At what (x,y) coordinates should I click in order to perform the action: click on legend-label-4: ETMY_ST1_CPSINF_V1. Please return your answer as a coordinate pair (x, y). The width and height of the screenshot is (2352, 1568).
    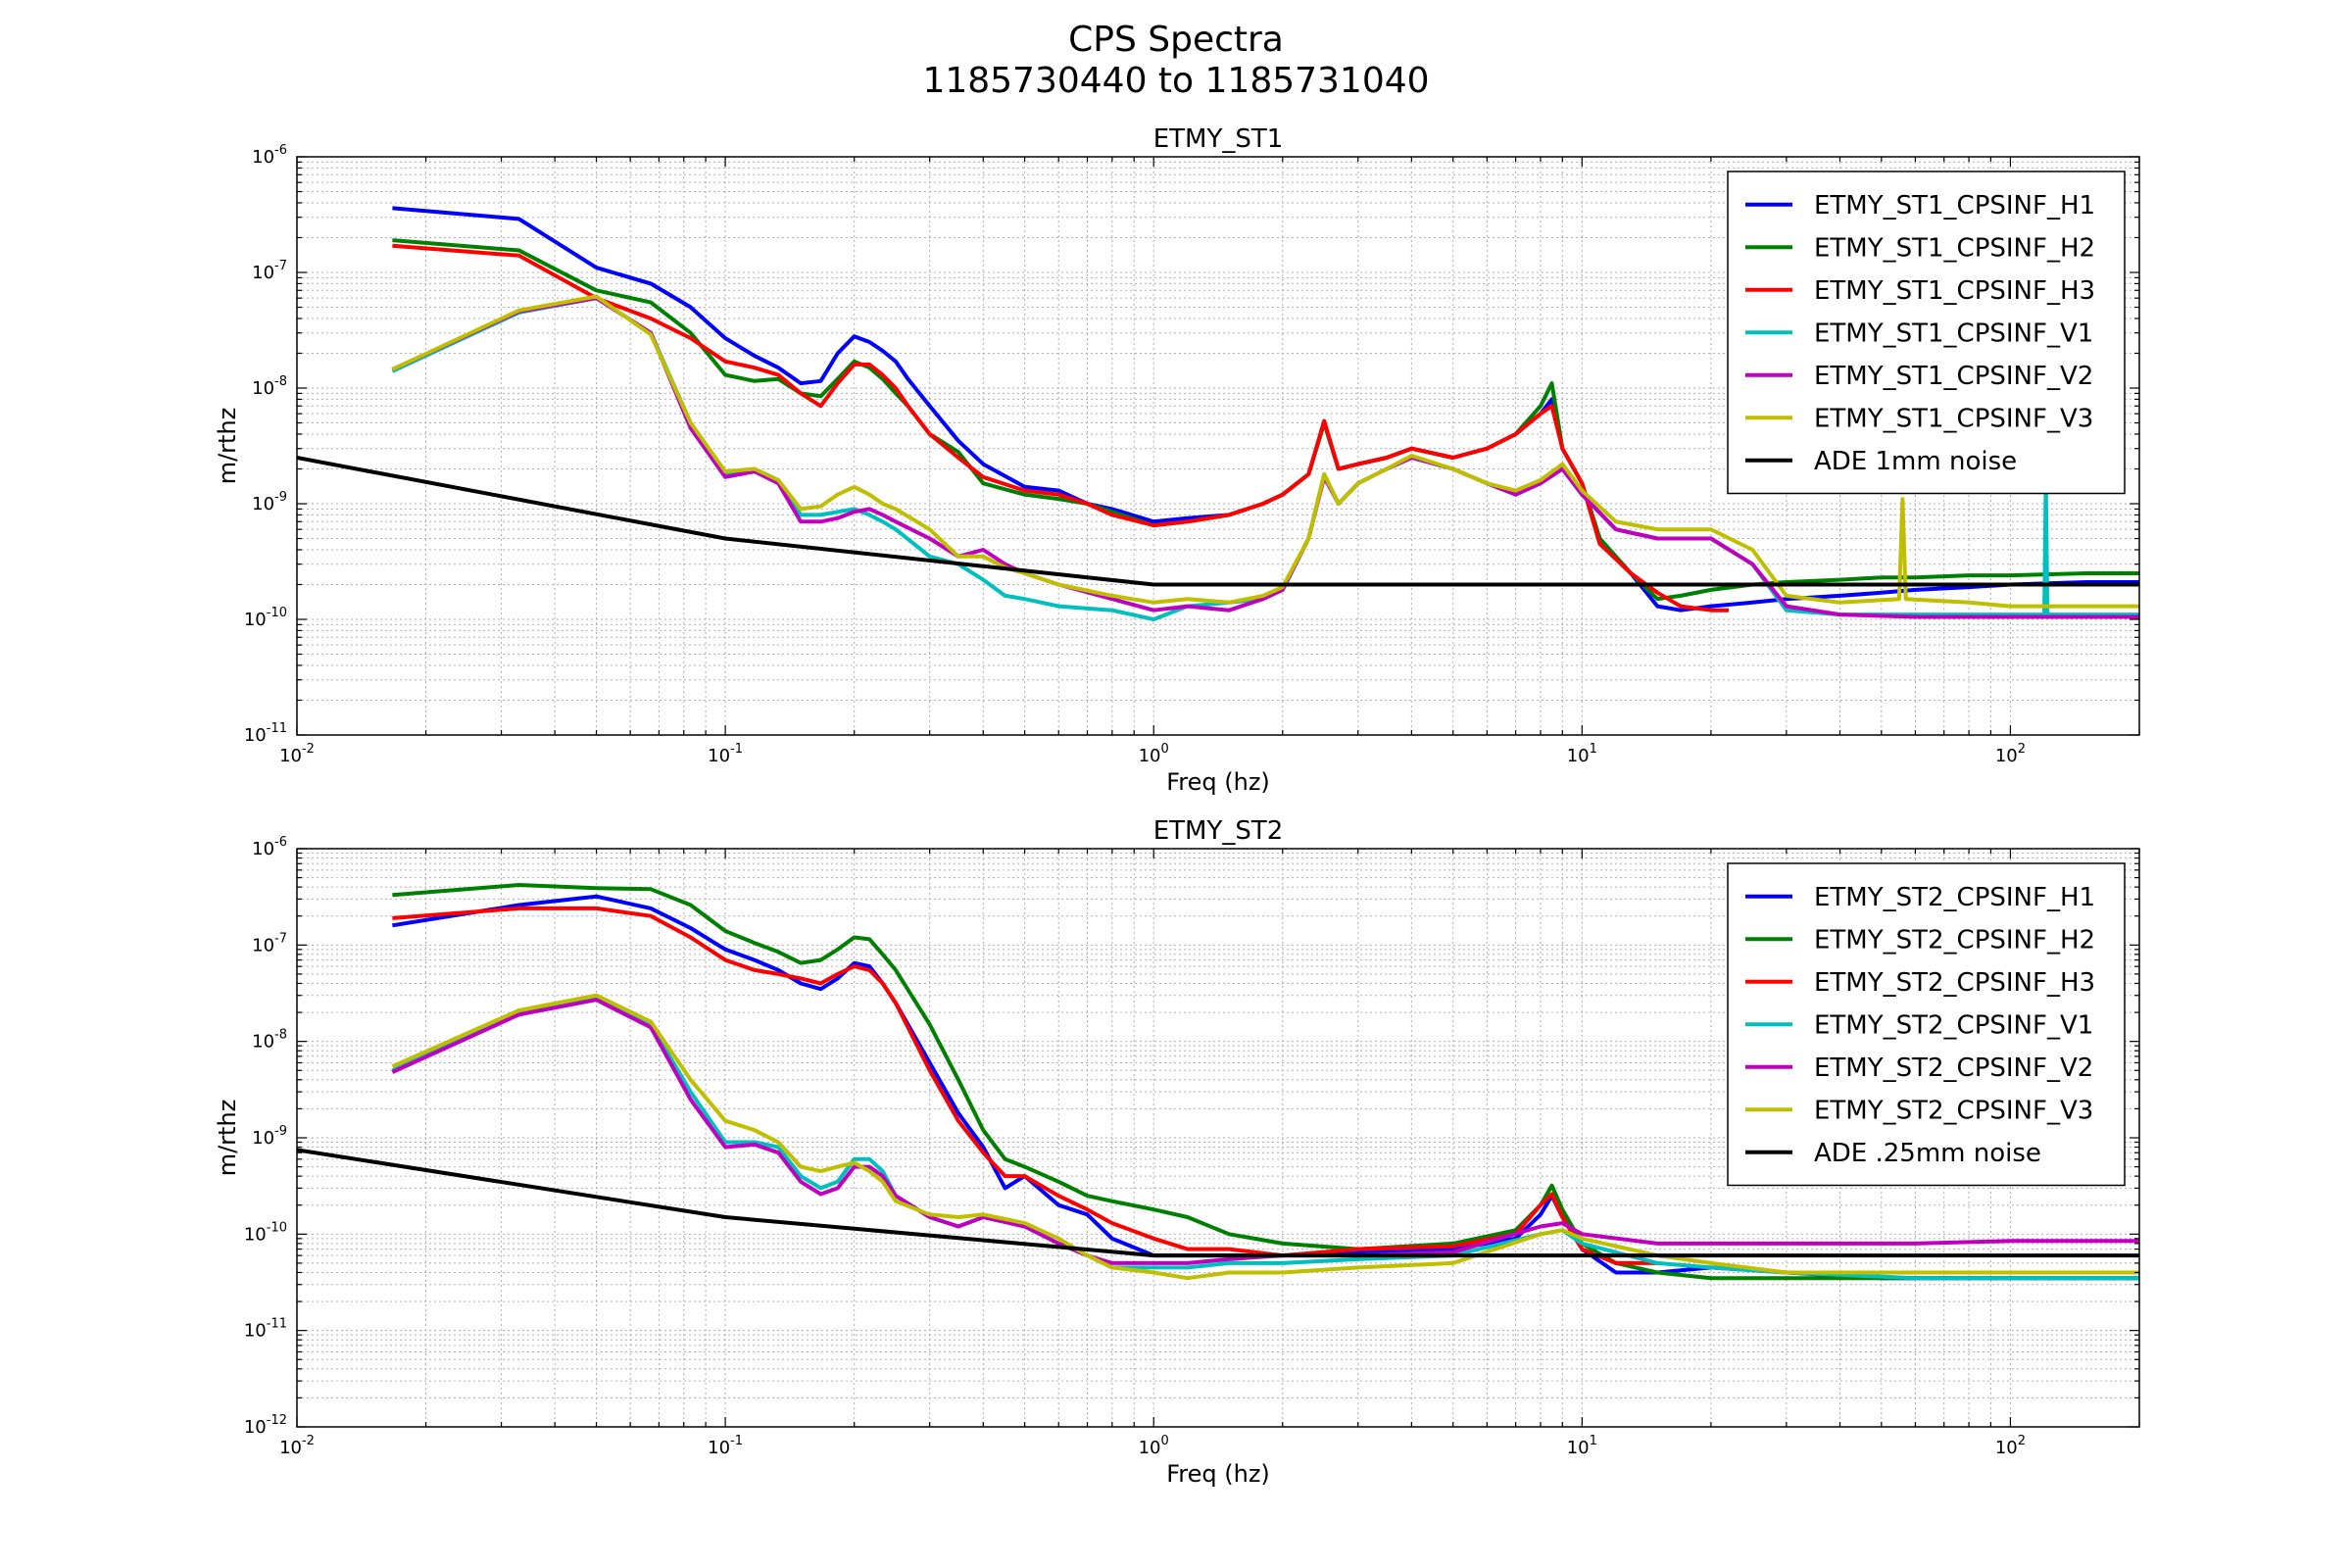
    Looking at the image, I should click on (1953, 333).